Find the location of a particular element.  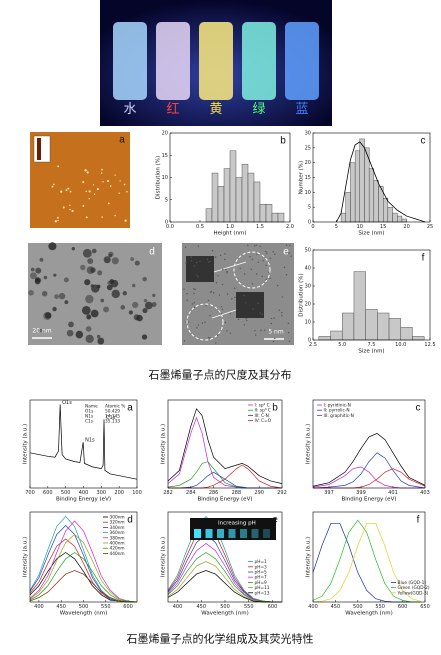

y-tick-label: 50 is located at coordinates (308, 251).